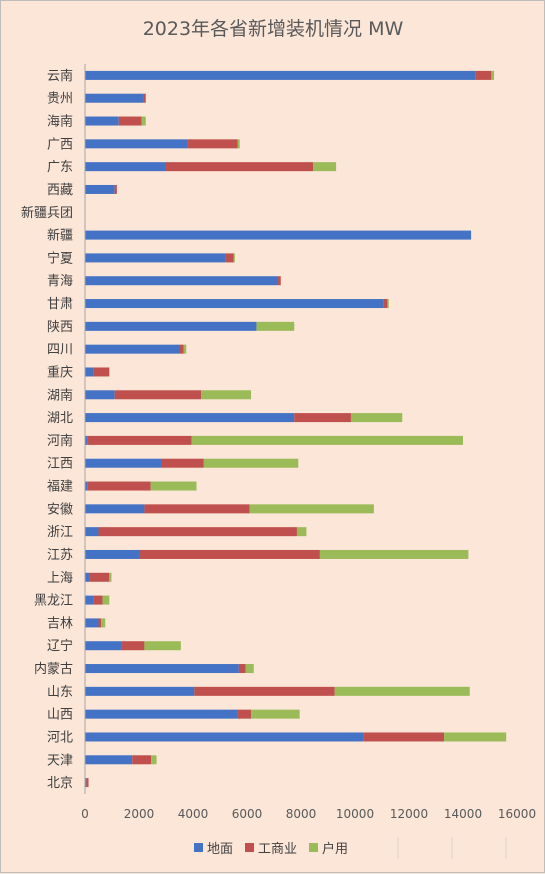  I want to click on x-tick-label: 4000, so click(193, 814).